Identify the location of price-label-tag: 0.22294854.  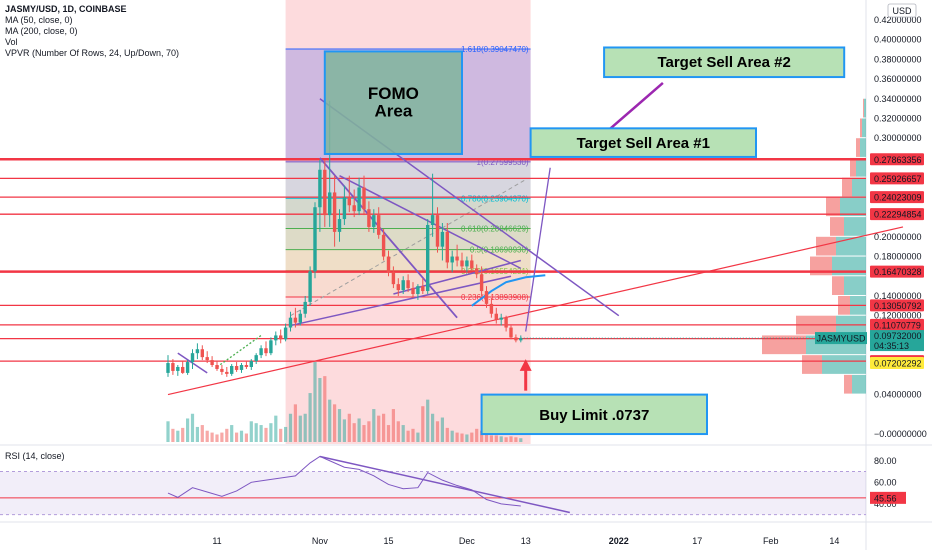
(897, 214).